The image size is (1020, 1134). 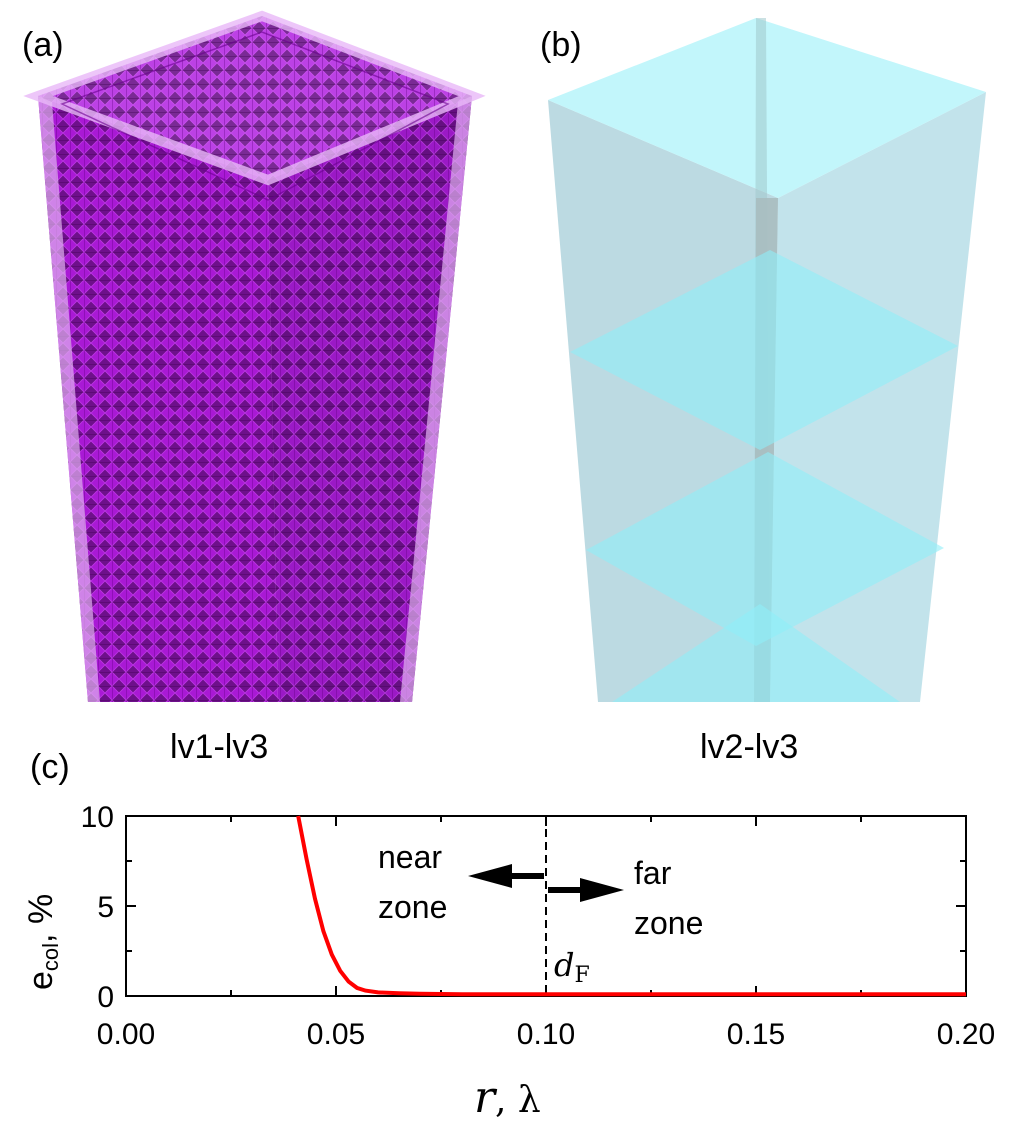 I want to click on x-tick-label: 0.10, so click(x=546, y=1034).